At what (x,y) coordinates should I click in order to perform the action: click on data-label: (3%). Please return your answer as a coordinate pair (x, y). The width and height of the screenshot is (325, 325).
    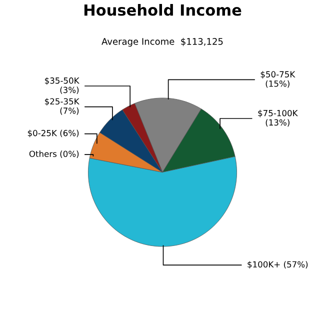
    Looking at the image, I should click on (69, 90).